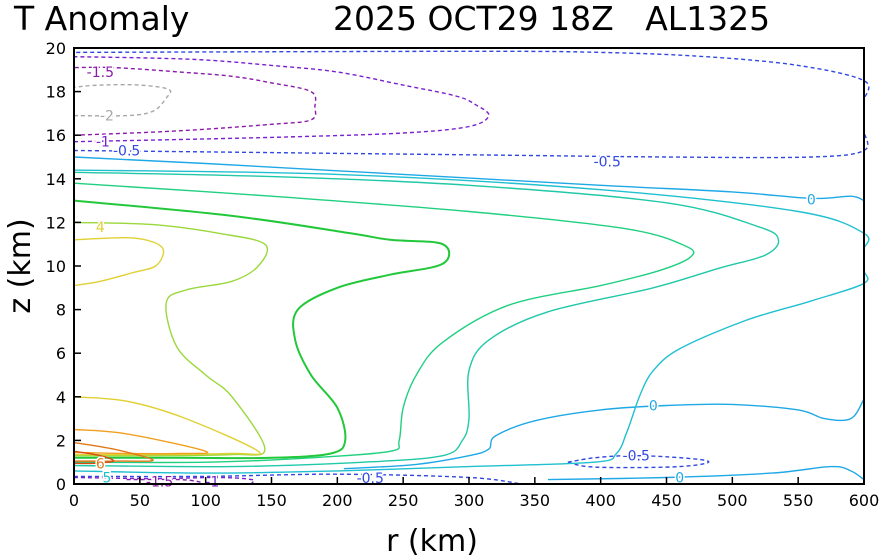 This screenshot has height=559, width=879. I want to click on y-axis-ticks: 0 2 4 6 8 10 12 14 16 18 20, so click(63, 266).